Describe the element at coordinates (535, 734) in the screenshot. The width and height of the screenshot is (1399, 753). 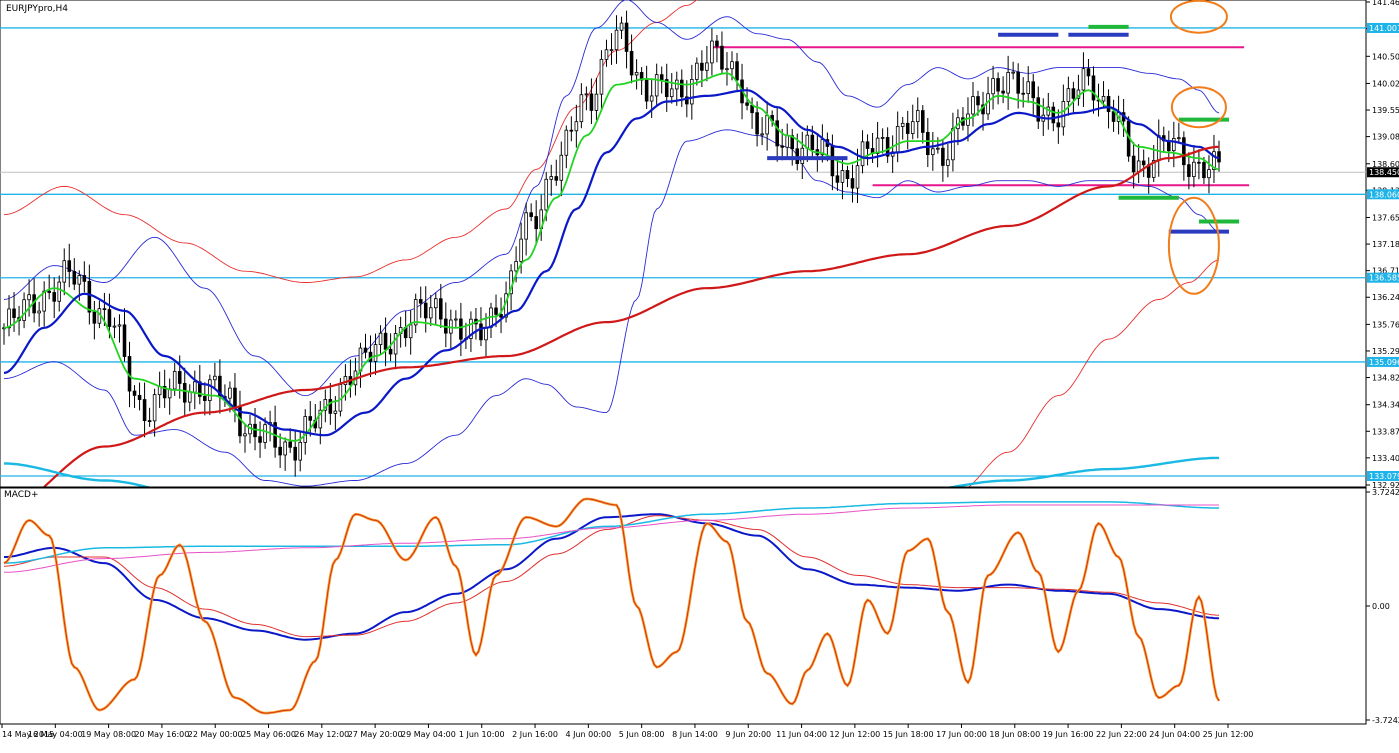
I see `time-tick-label: 2 Jun 16:00` at that location.